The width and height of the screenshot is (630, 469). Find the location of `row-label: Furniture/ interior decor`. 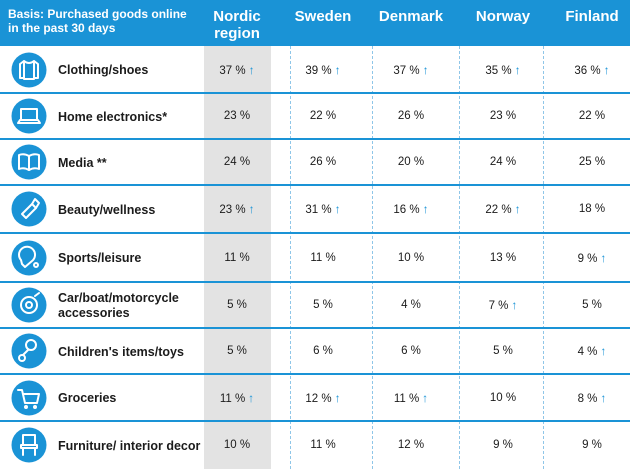

row-label: Furniture/ interior decor is located at coordinates (129, 445).